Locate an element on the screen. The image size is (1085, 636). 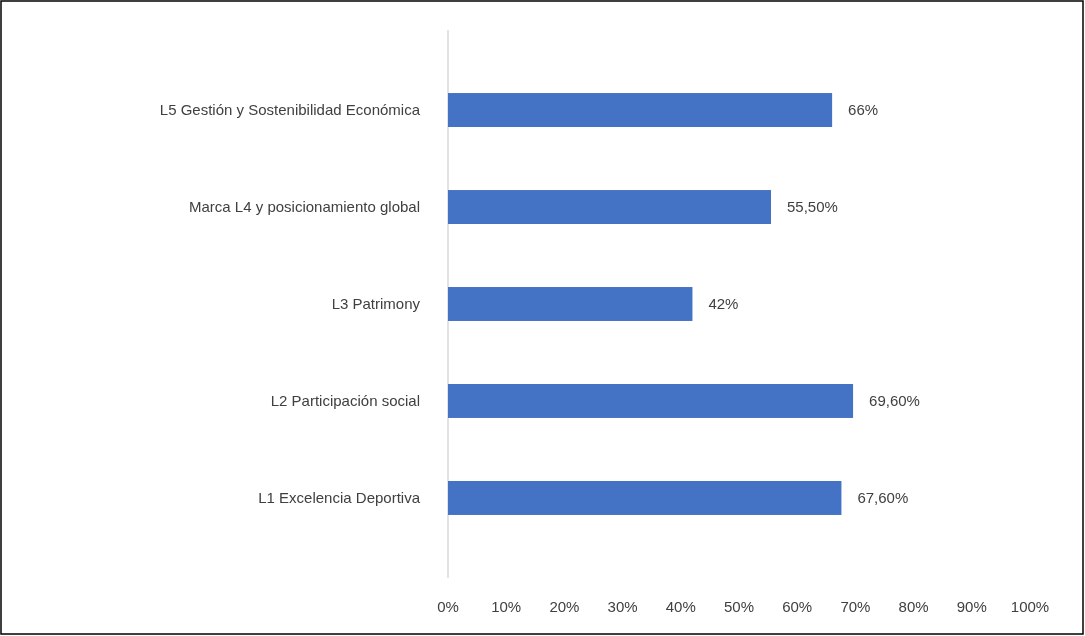
x-tick-label: 10% is located at coordinates (506, 607).